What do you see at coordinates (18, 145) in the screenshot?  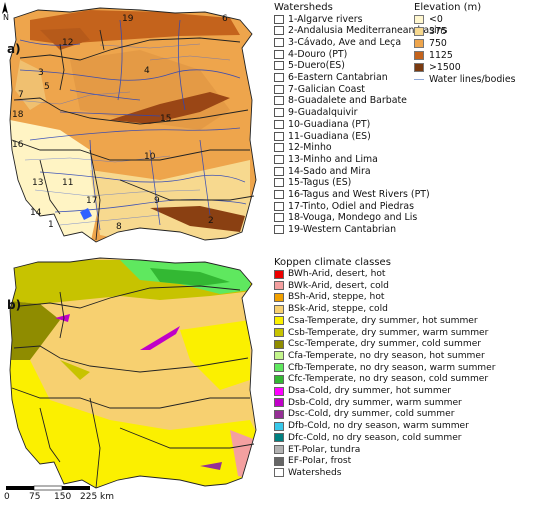 I see `map-watershed-number: 16` at bounding box center [18, 145].